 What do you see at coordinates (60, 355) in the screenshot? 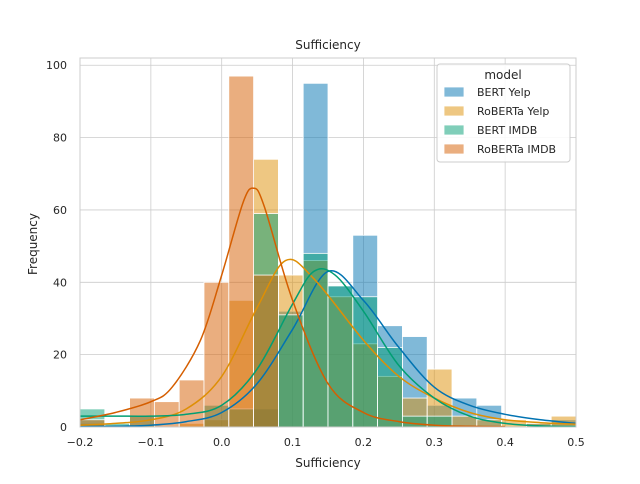
I see `y-tick-label: 20` at bounding box center [60, 355].